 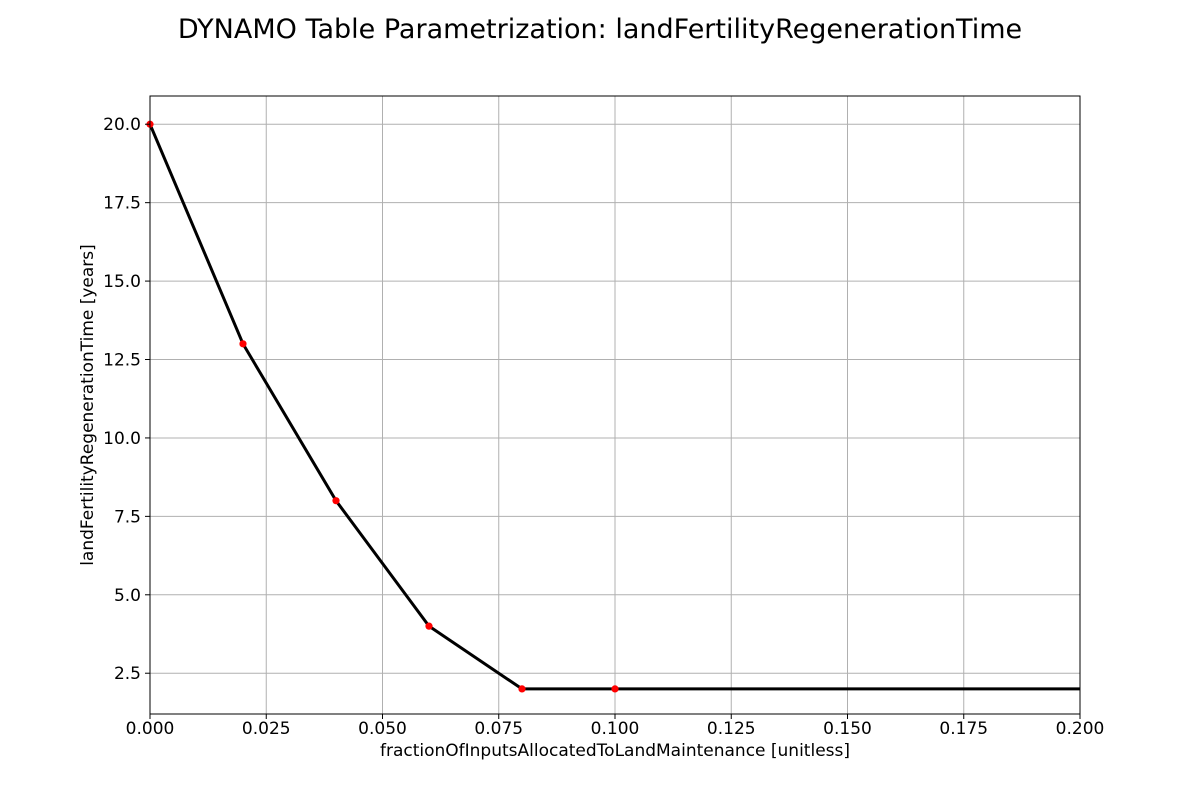 What do you see at coordinates (122, 204) in the screenshot?
I see `y-tick-label: 17.5` at bounding box center [122, 204].